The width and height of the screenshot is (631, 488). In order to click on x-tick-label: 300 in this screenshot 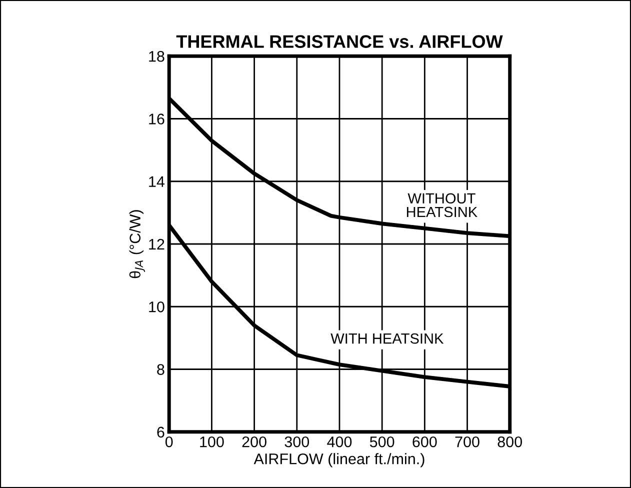, I will do `click(297, 442)`.